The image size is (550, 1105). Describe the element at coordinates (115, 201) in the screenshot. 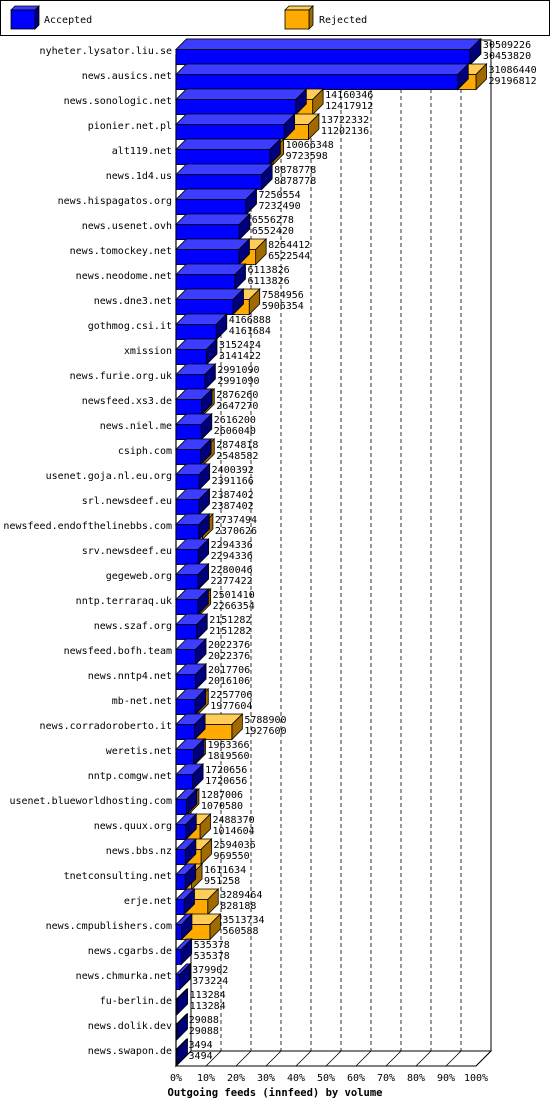

I see `category-label: news.hispagatos.org` at that location.